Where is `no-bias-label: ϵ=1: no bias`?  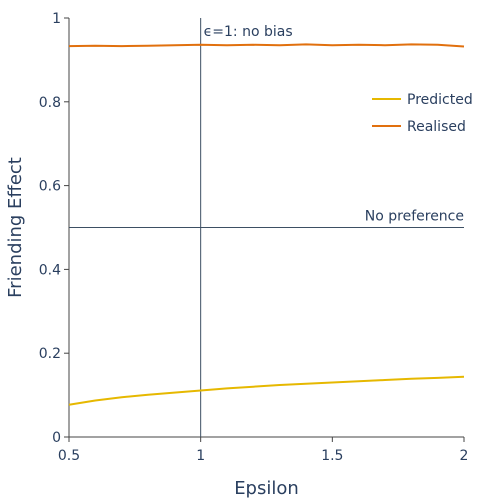
no-bias-label: ϵ=1: no bias is located at coordinates (248, 32).